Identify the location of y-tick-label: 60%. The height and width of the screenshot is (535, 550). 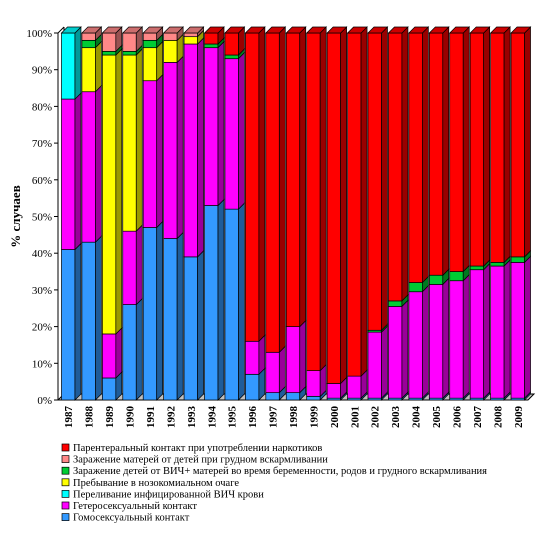
(42, 181).